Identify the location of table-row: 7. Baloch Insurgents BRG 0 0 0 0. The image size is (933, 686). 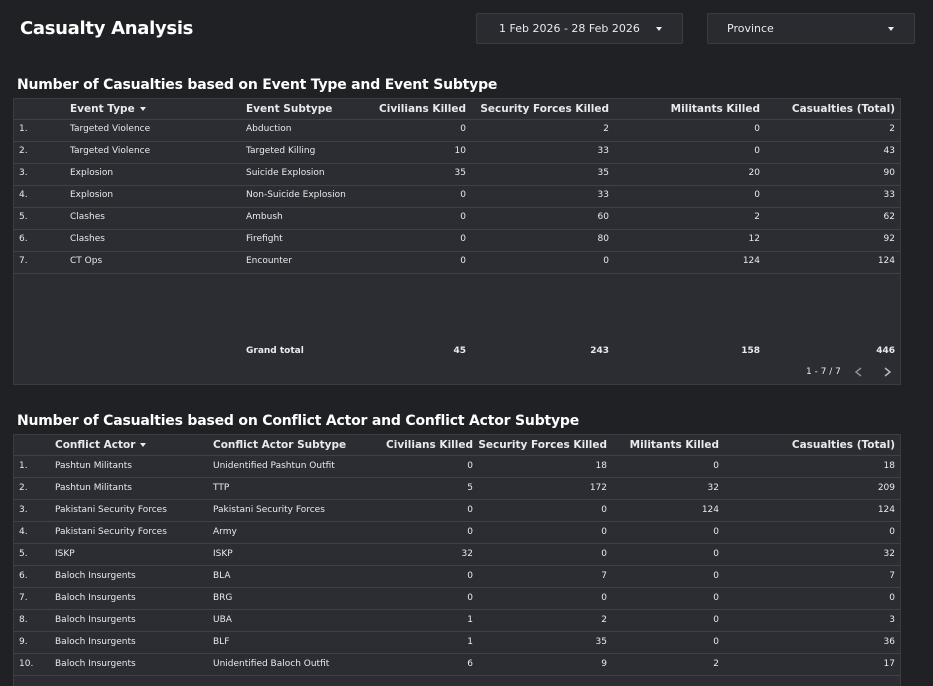
(457, 598).